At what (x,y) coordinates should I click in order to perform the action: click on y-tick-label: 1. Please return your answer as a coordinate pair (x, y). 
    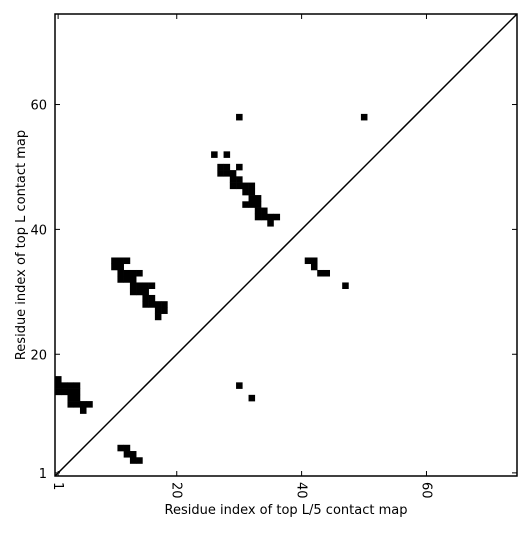
    Looking at the image, I should click on (43, 474).